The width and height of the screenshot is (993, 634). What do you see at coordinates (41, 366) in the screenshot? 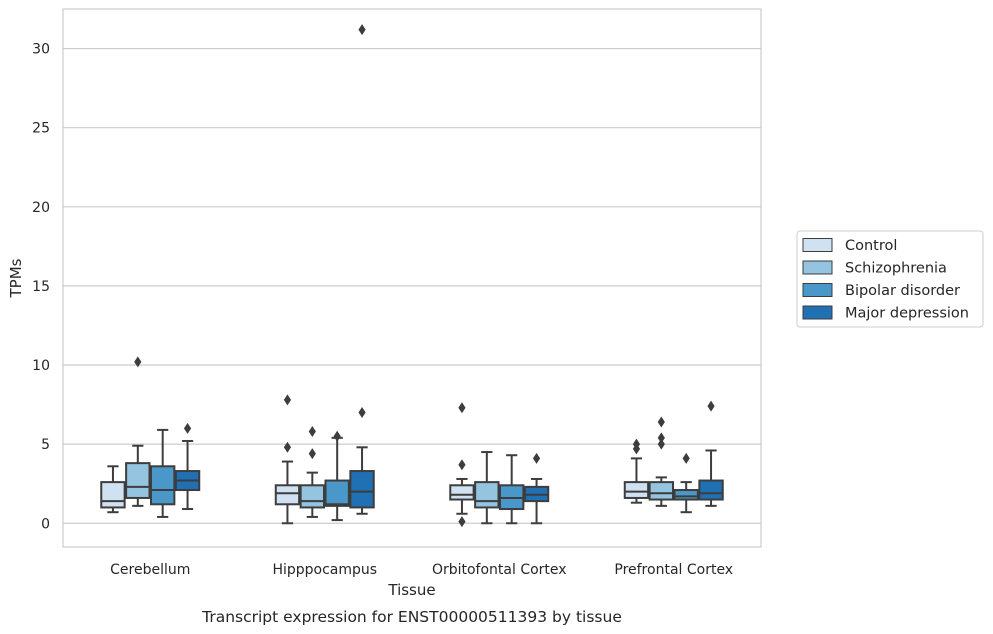
I see `y-tick-label: 10` at bounding box center [41, 366].